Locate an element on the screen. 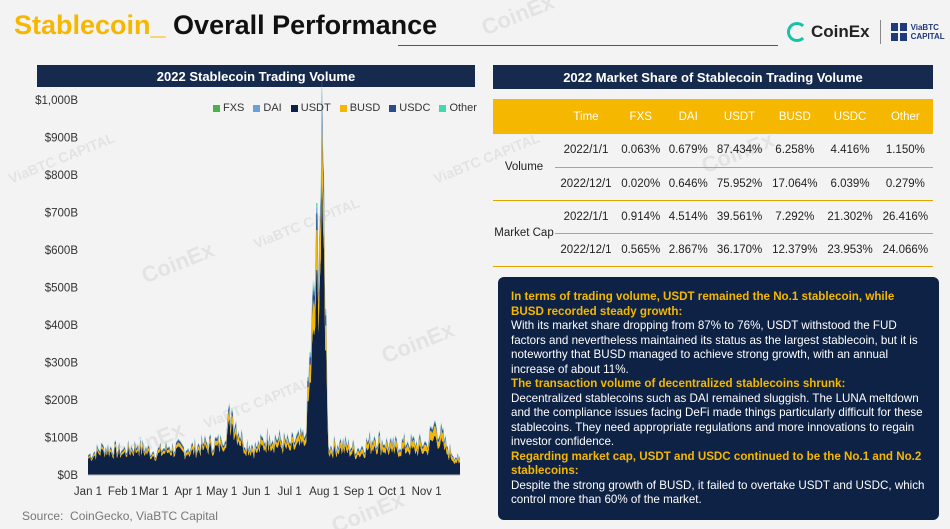  brand-logos: CoinEx ViaBTC CAPITAL is located at coordinates (866, 32).